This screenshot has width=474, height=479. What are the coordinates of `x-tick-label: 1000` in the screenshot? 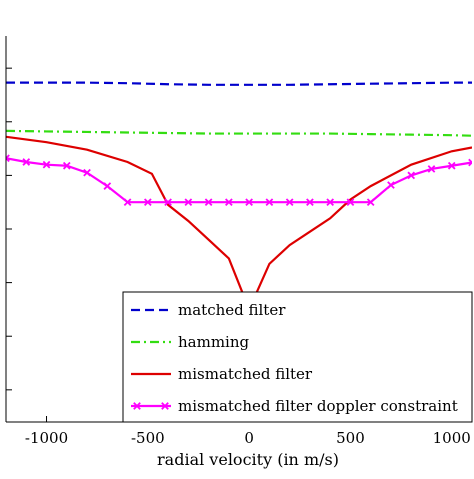 It's located at (452, 438).